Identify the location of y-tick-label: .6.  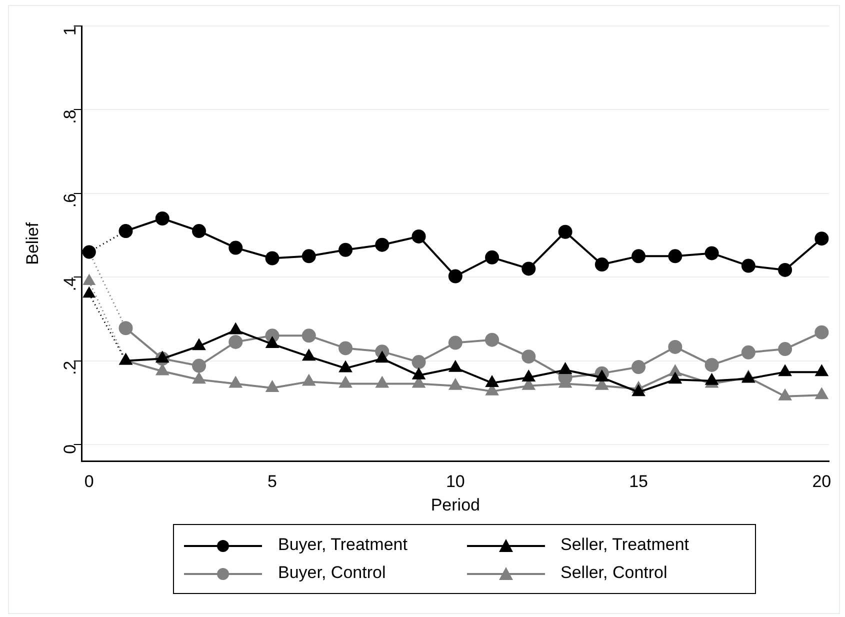
(70, 200).